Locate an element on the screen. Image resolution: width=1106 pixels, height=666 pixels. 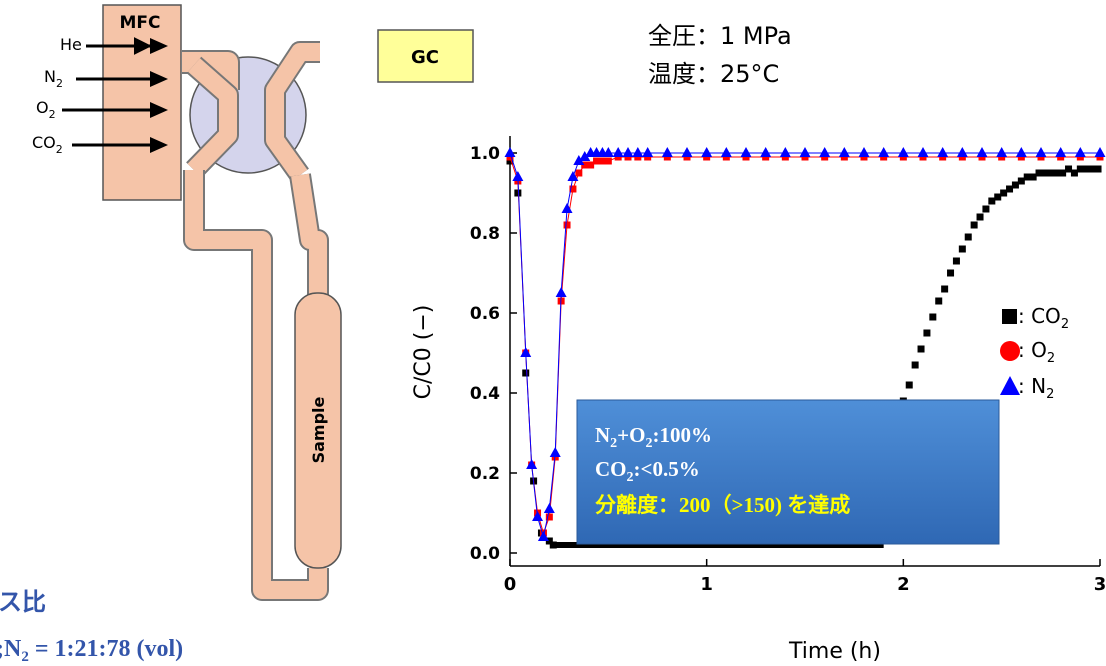
legend-marker-co2 is located at coordinates (1009, 316).